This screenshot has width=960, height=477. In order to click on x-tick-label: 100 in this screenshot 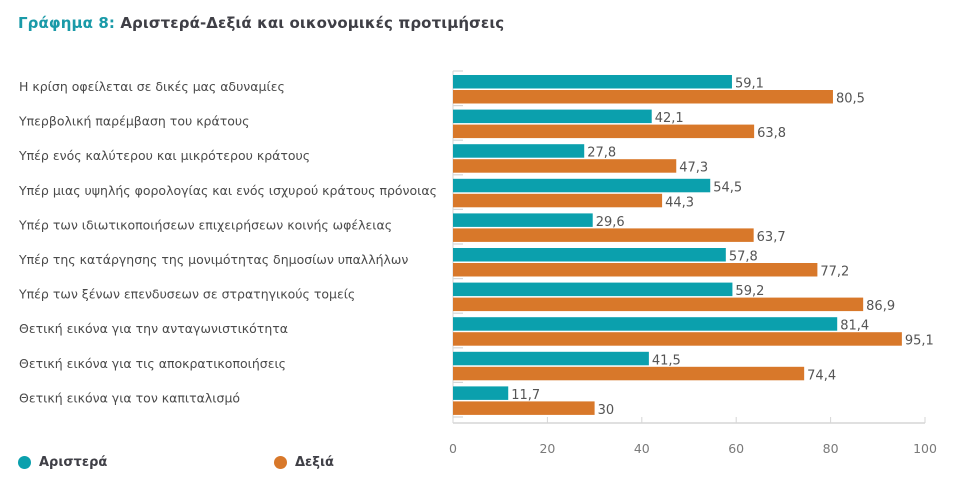, I will do `click(925, 448)`.